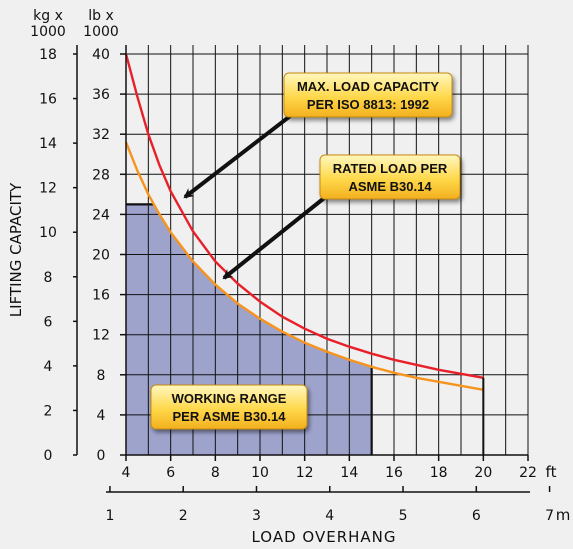 This screenshot has width=573, height=549. I want to click on ft-tick-label: 18, so click(439, 473).